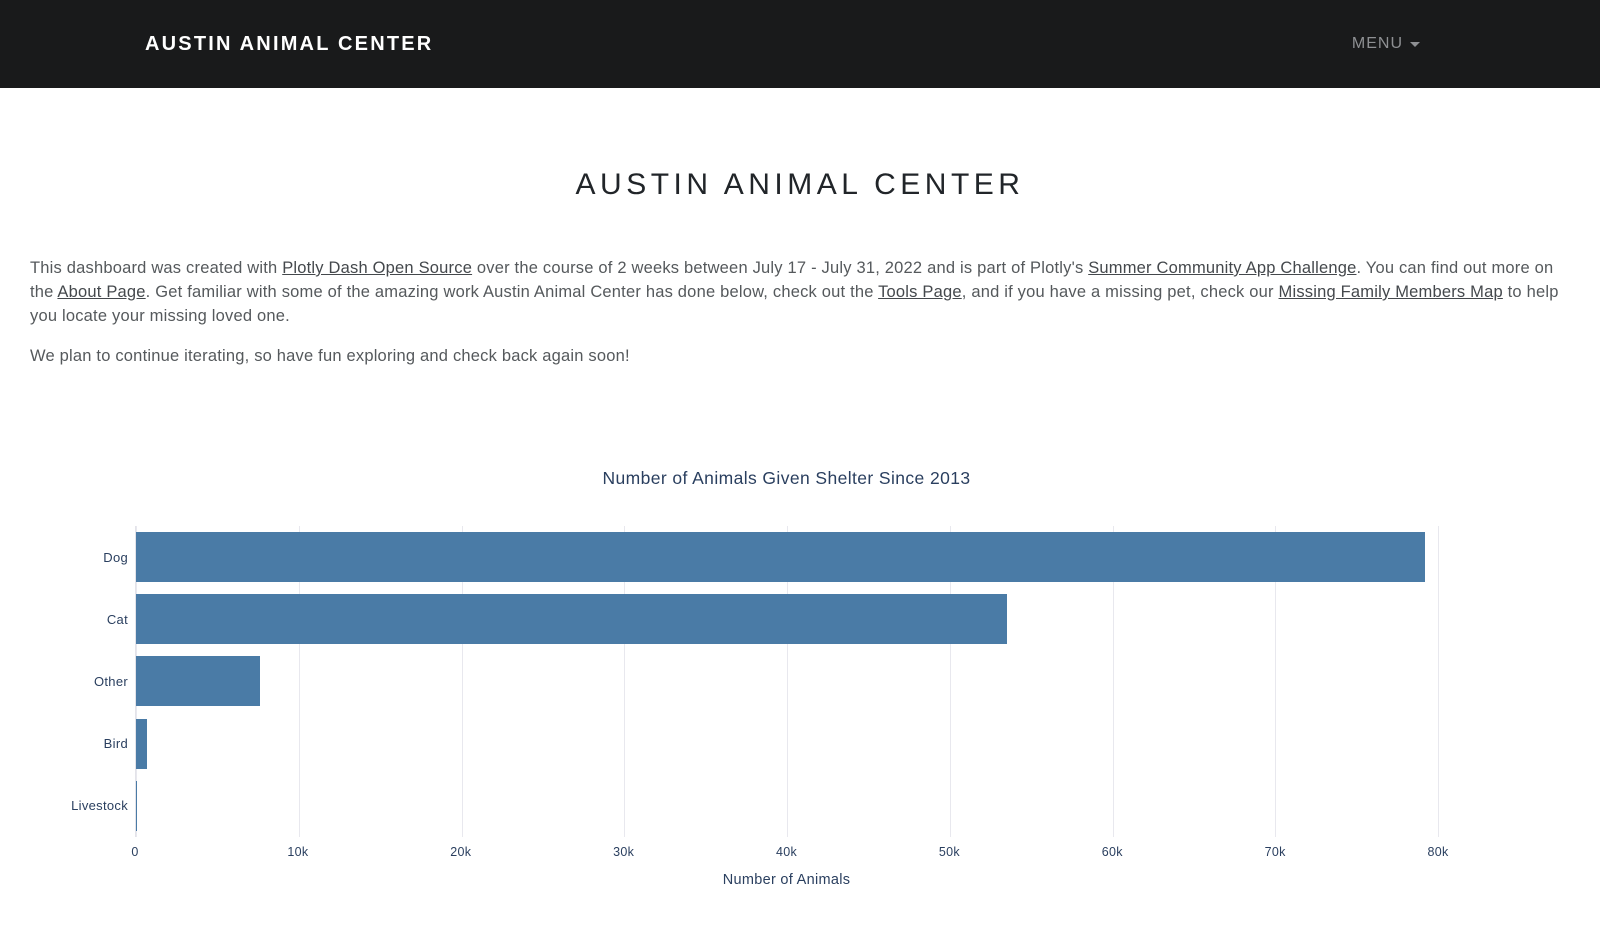 This screenshot has height=931, width=1600. What do you see at coordinates (1438, 852) in the screenshot?
I see `x-tick-label: 80k` at bounding box center [1438, 852].